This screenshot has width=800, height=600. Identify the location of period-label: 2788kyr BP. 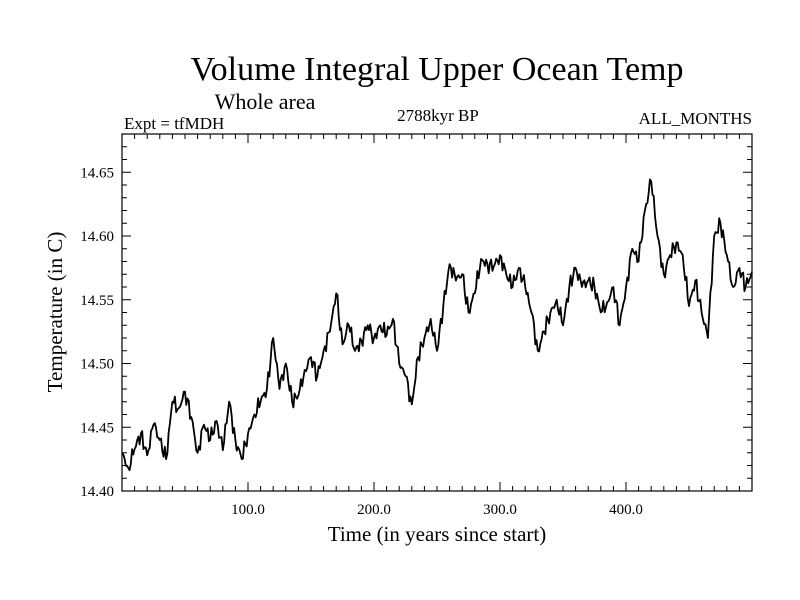
(438, 115).